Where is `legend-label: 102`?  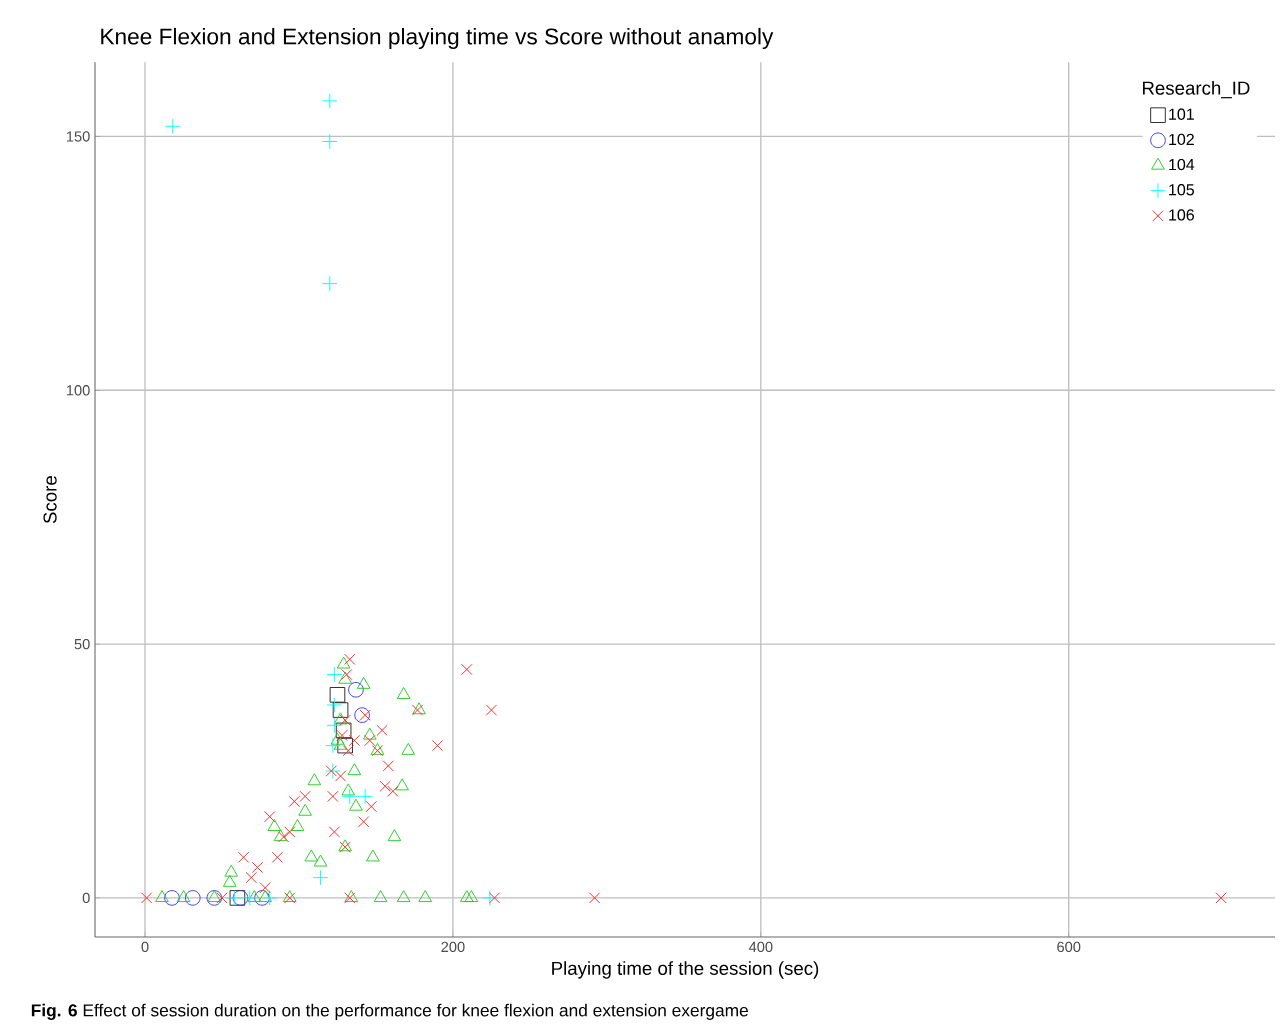 legend-label: 102 is located at coordinates (1181, 139).